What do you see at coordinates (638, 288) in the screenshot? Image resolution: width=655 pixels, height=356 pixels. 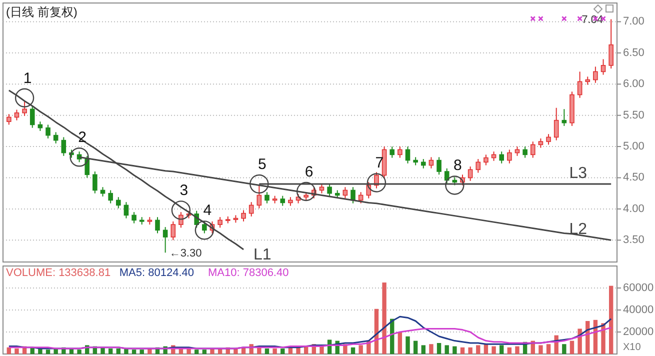 I see `y-tick-label: 60000` at bounding box center [638, 288].